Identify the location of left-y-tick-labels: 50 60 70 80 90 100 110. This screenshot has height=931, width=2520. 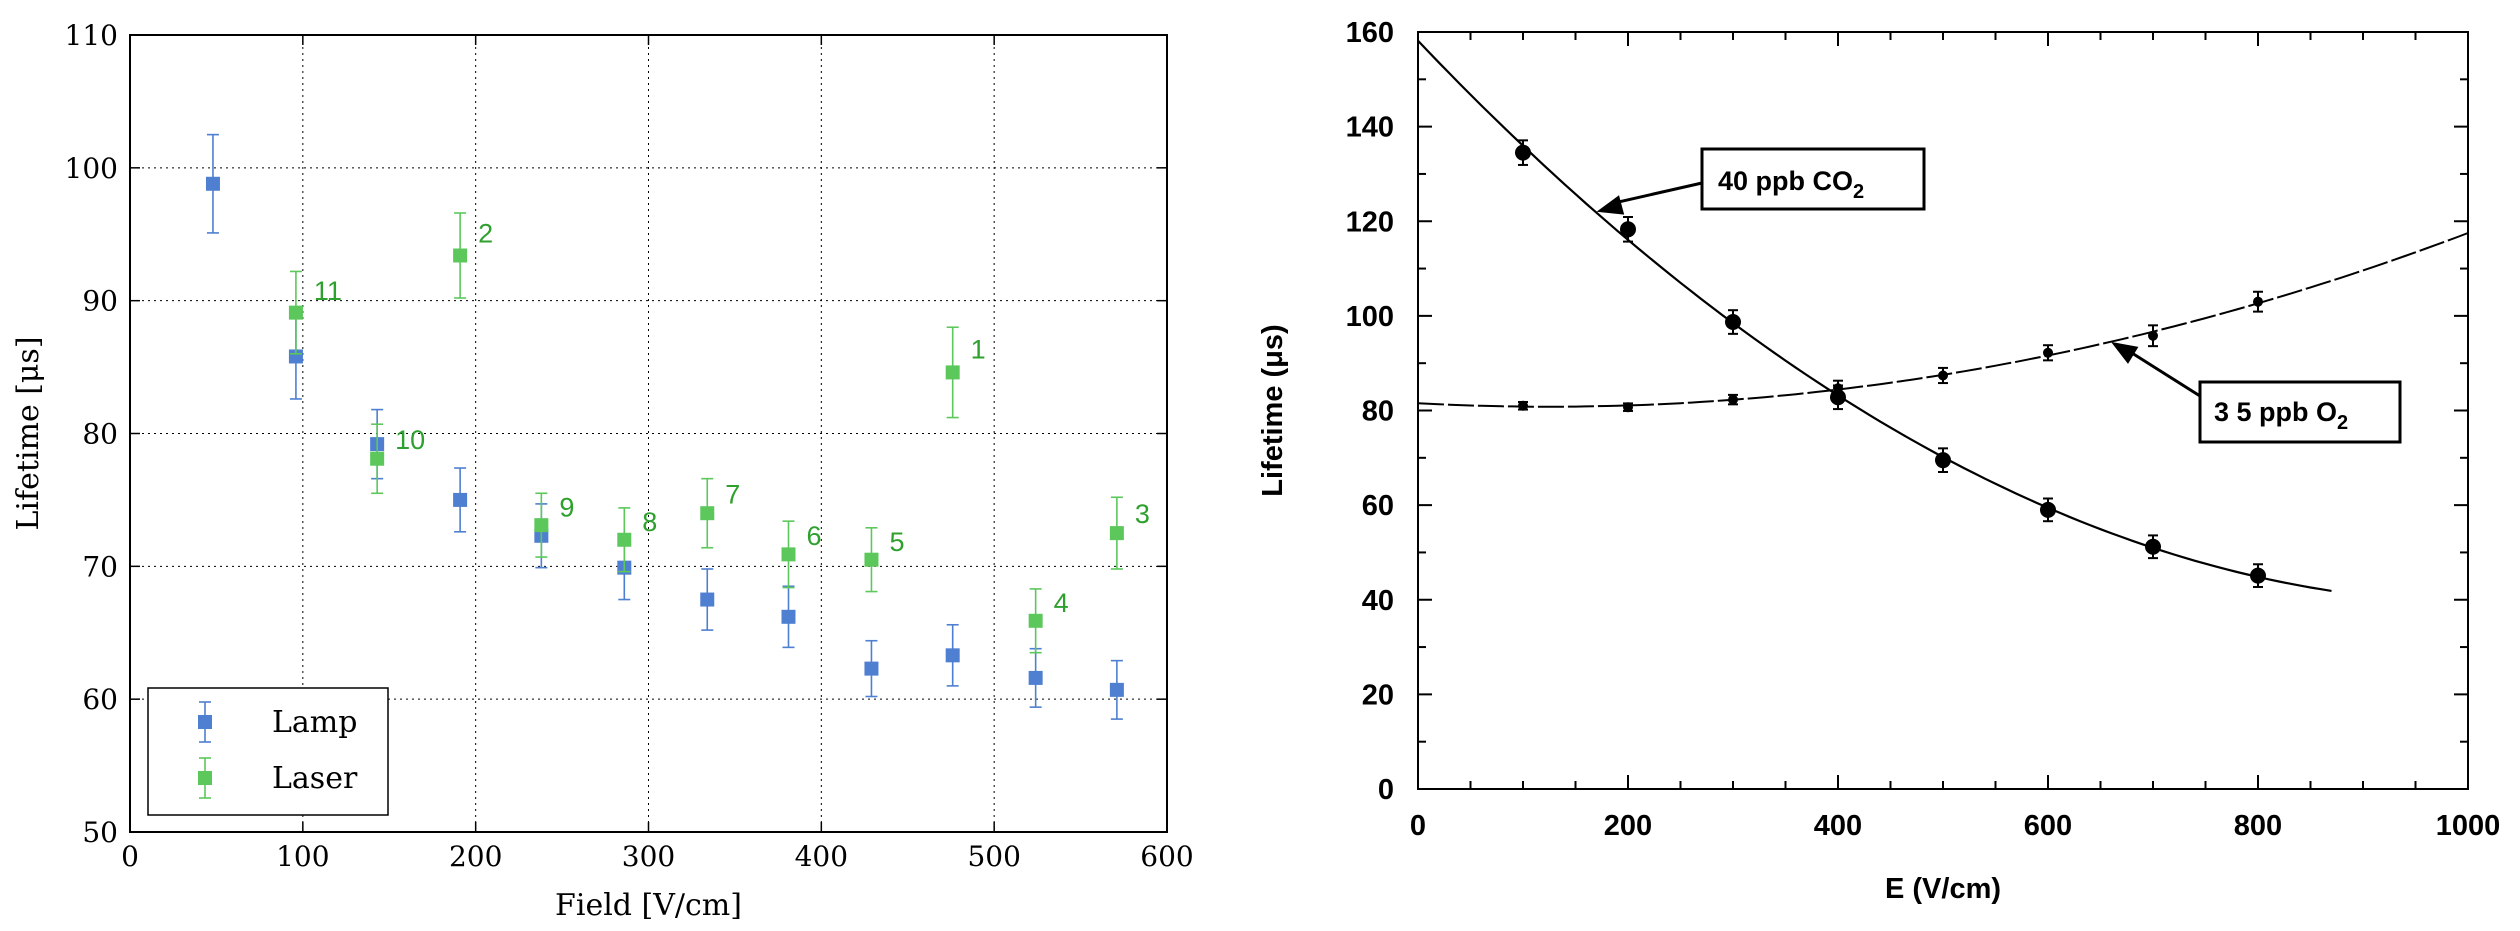
(91, 434).